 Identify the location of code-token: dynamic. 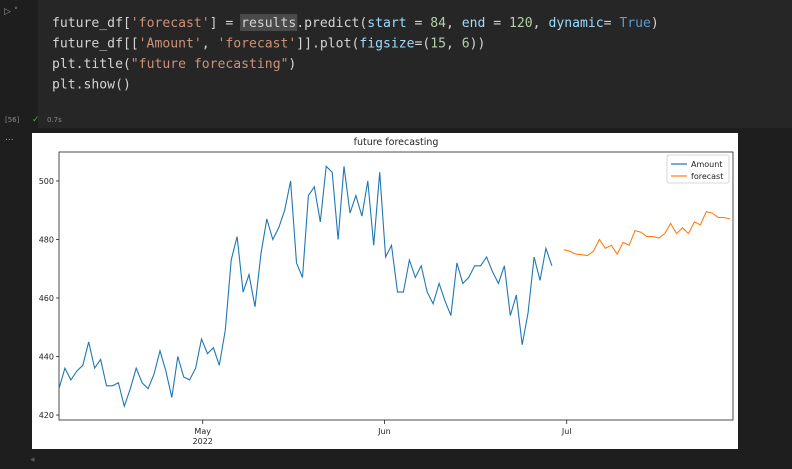
(575, 23).